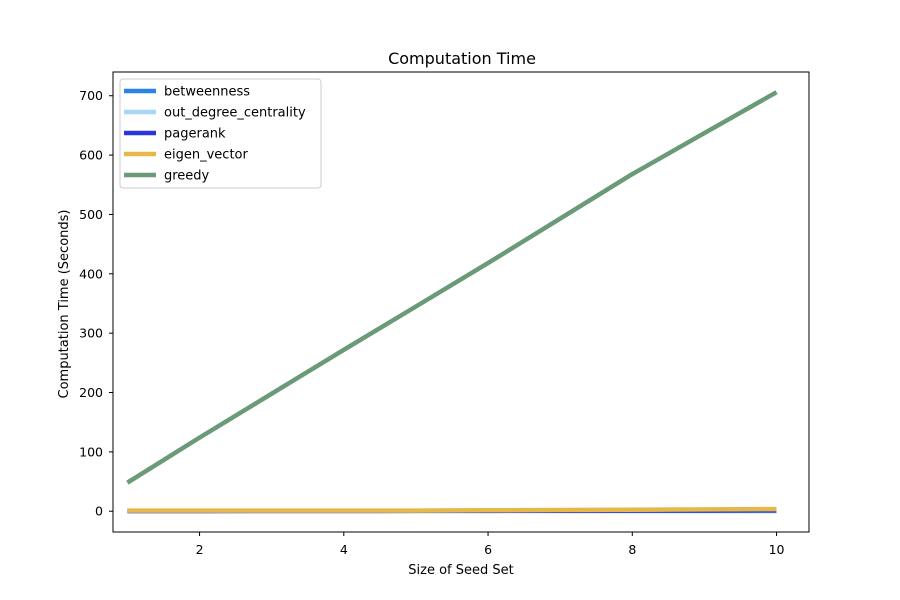 This screenshot has height=600, width=900. What do you see at coordinates (91, 155) in the screenshot?
I see `y-tick-label: 600` at bounding box center [91, 155].